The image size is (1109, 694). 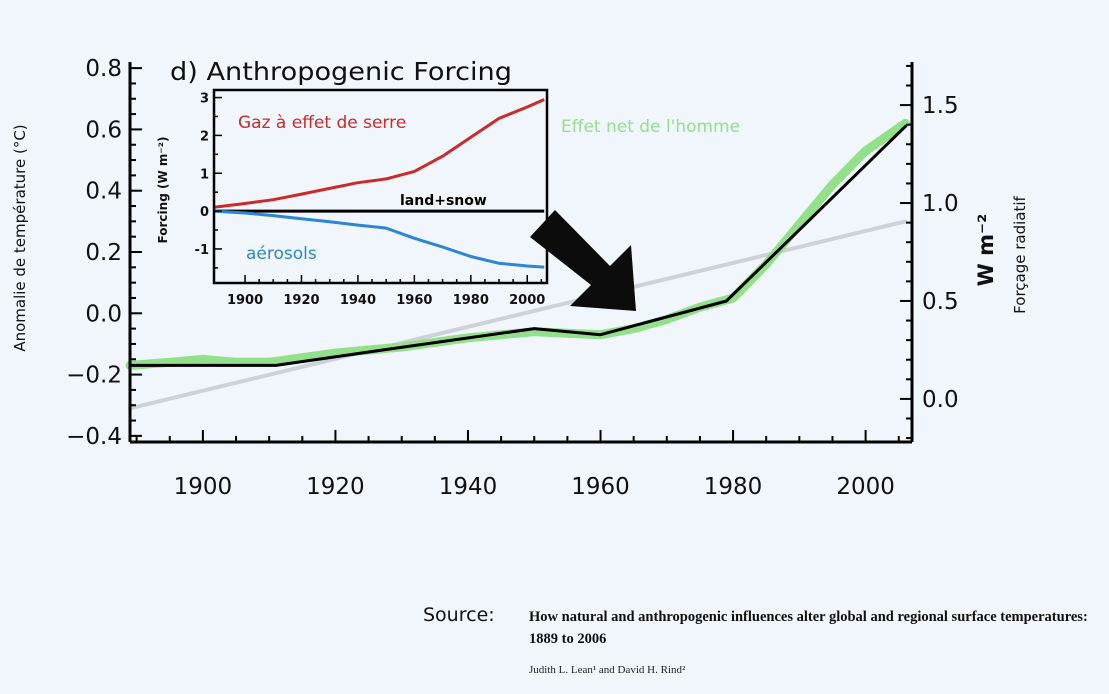 What do you see at coordinates (202, 250) in the screenshot?
I see `inset-y-tick-label: -1` at bounding box center [202, 250].